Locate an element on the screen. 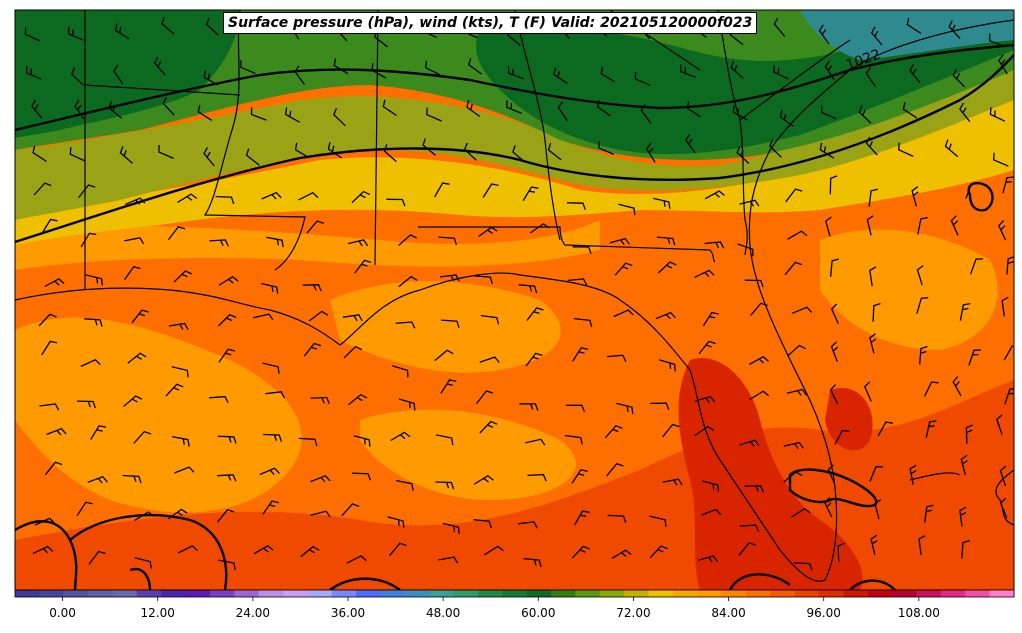  temperature-fill-red is located at coordinates (770, 474).